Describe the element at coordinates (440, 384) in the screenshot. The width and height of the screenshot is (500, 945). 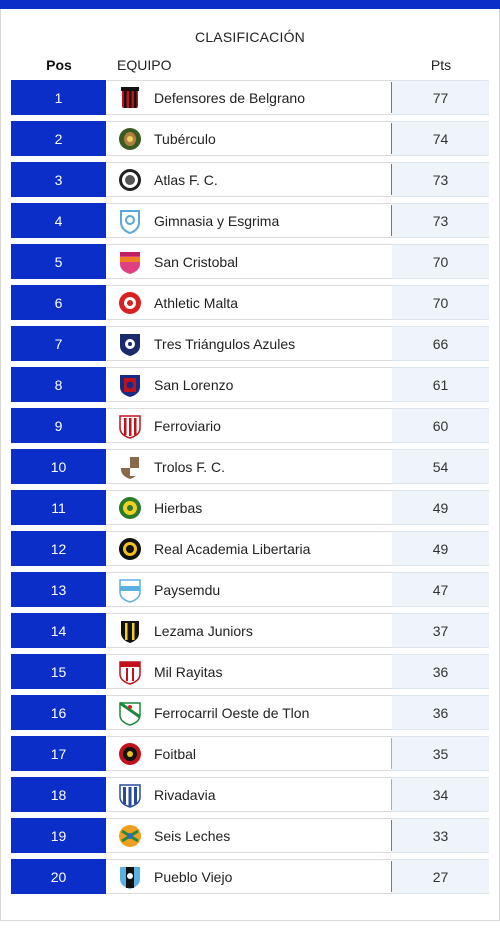
I see `points-cell: 61` at that location.